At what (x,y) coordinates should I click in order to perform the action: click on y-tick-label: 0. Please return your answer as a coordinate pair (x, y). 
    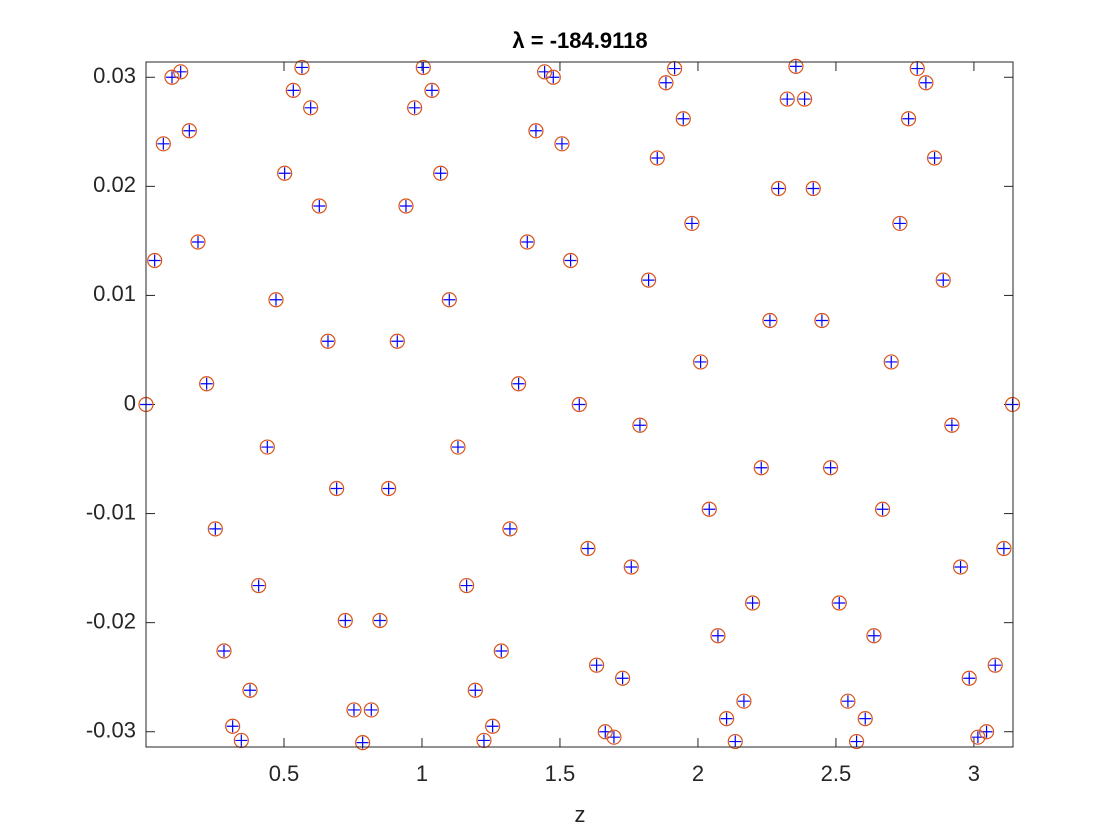
    Looking at the image, I should click on (130, 402).